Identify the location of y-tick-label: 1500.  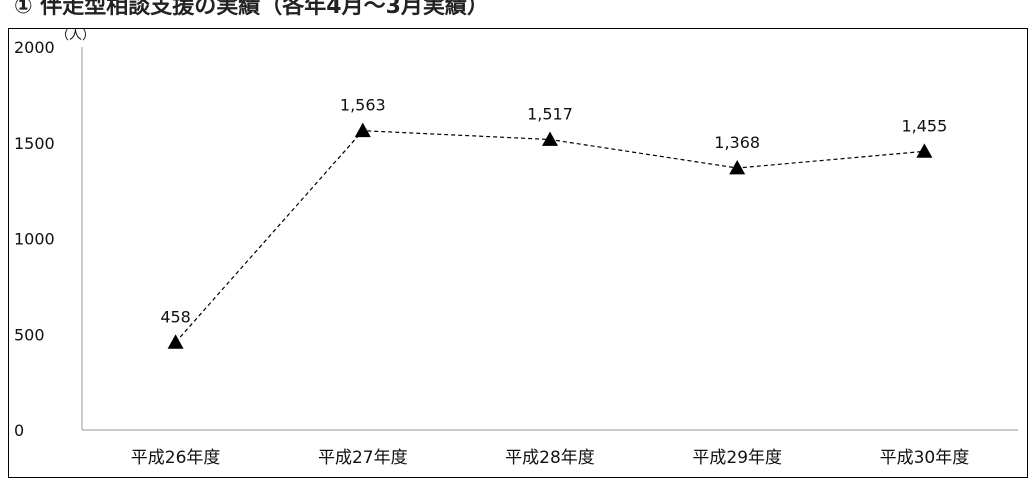
(34, 143).